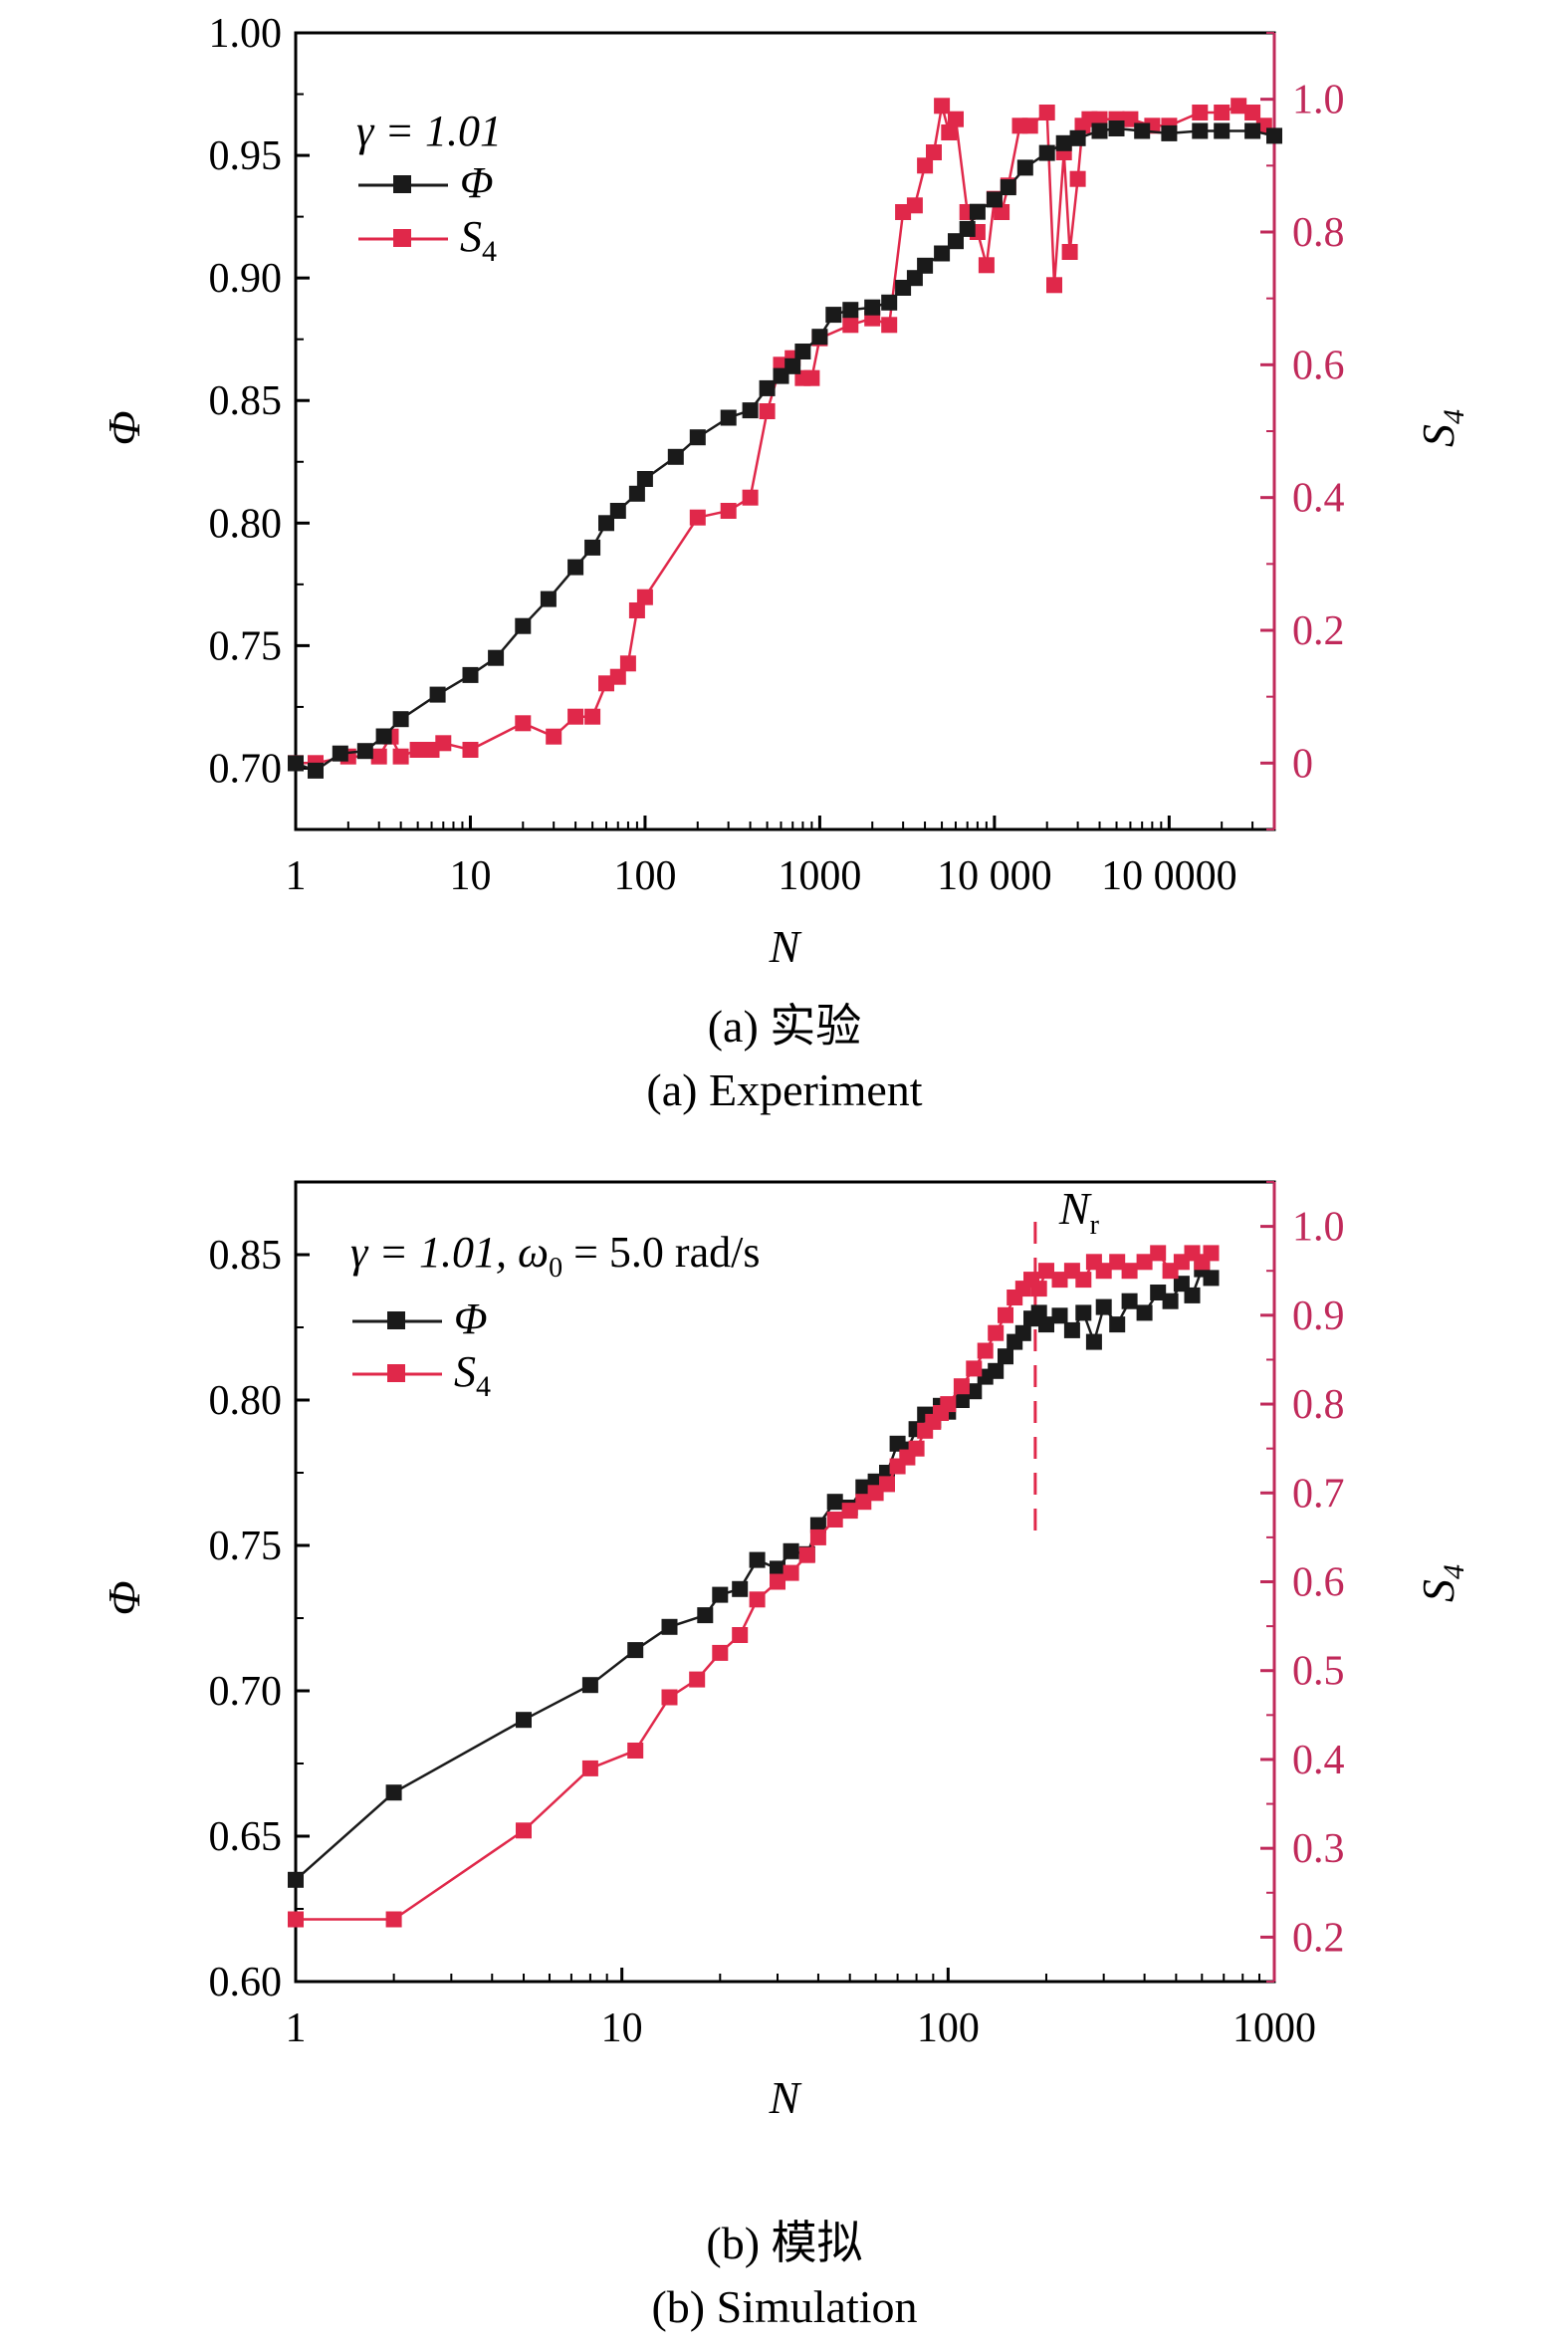 This screenshot has height=2352, width=1568. What do you see at coordinates (1438, 435) in the screenshot?
I see `right-axis-label-S: S` at bounding box center [1438, 435].